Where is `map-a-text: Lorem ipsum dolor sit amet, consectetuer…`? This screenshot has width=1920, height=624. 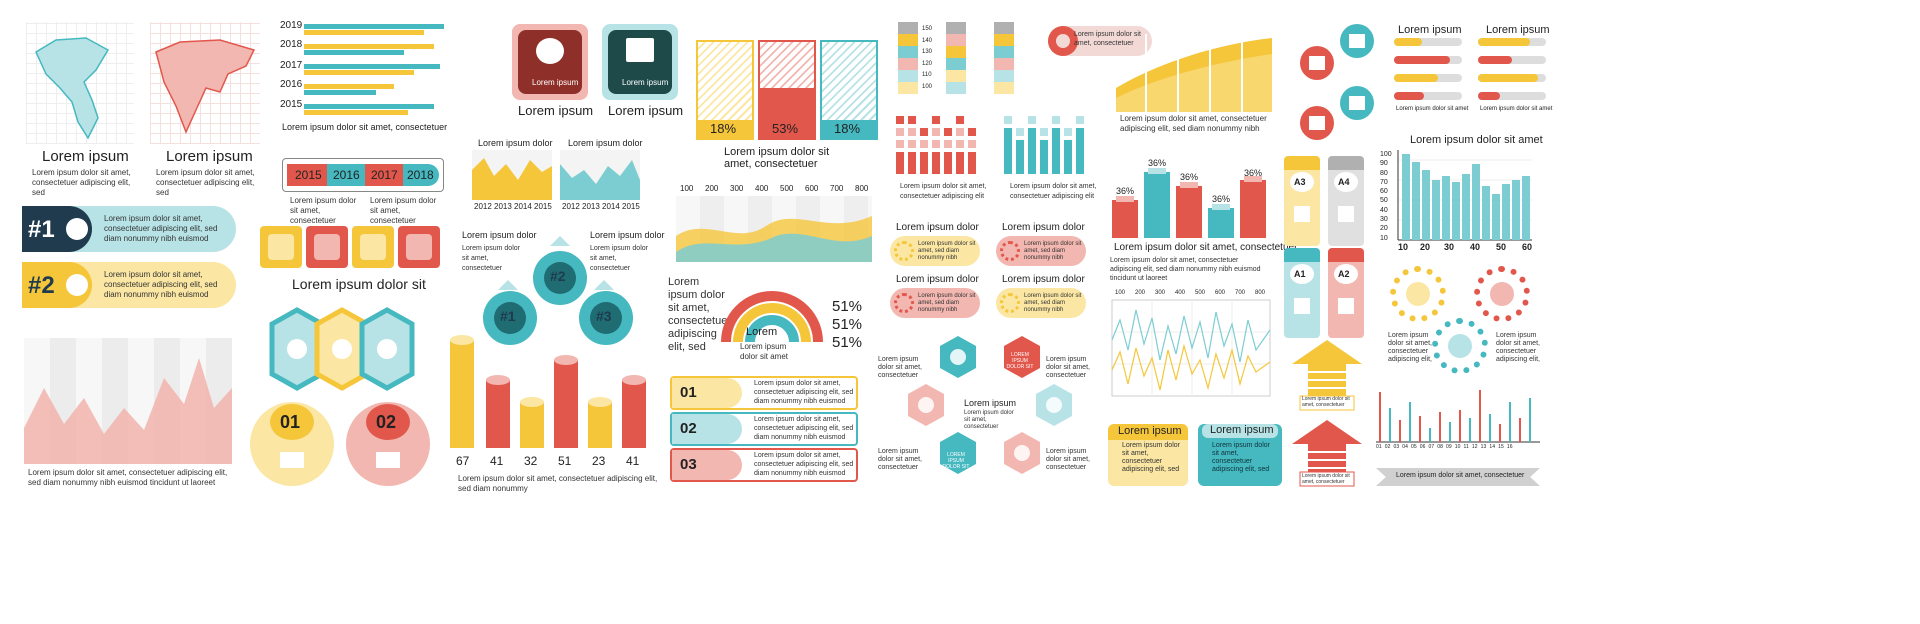
map-a-text: Lorem ipsum dolor sit amet, consectetuer… is located at coordinates (81, 182).